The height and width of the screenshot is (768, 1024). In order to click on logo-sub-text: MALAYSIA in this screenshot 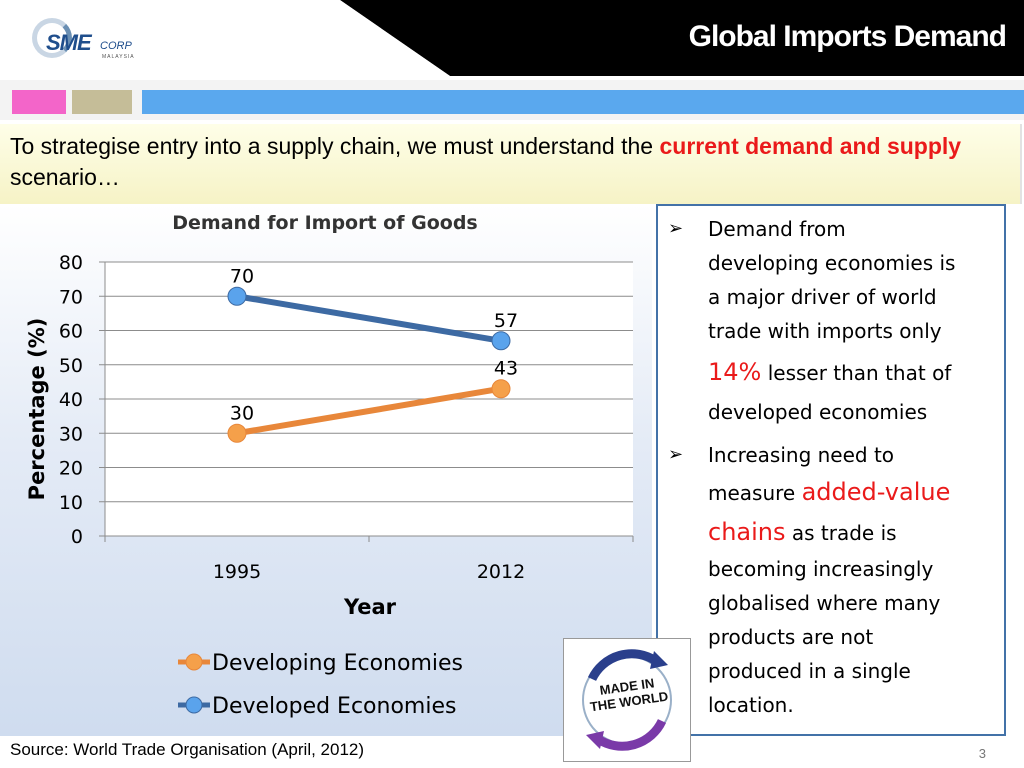, I will do `click(118, 57)`.